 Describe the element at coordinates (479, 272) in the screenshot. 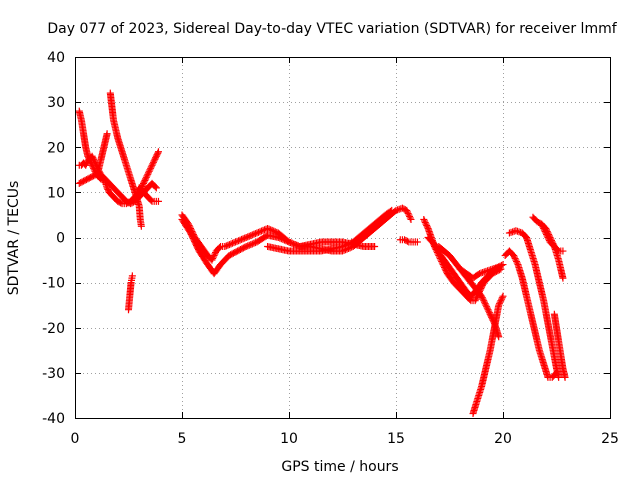

I see `series-arc-n` at that location.